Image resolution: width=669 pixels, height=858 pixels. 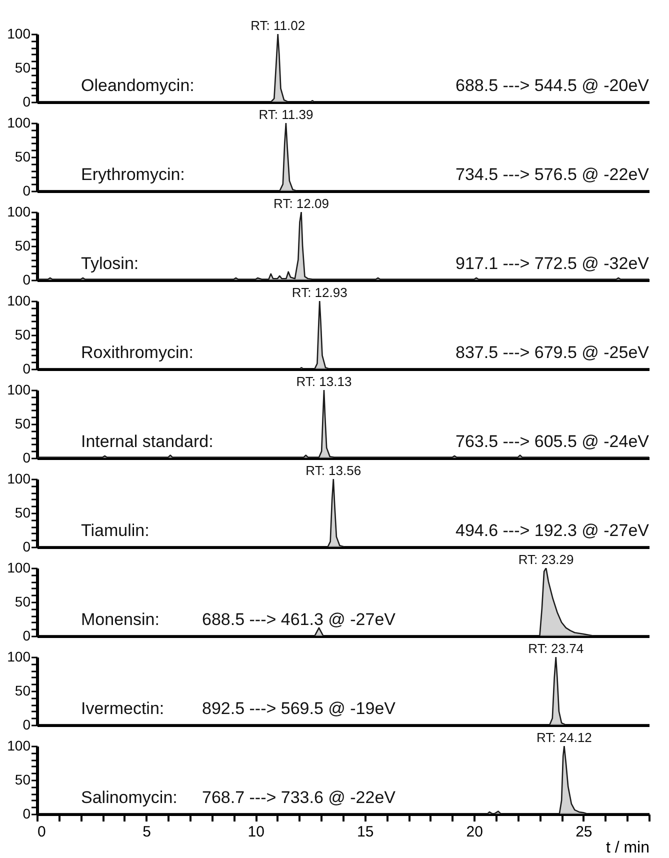 What do you see at coordinates (256, 832) in the screenshot?
I see `x-tick-label: 10` at bounding box center [256, 832].